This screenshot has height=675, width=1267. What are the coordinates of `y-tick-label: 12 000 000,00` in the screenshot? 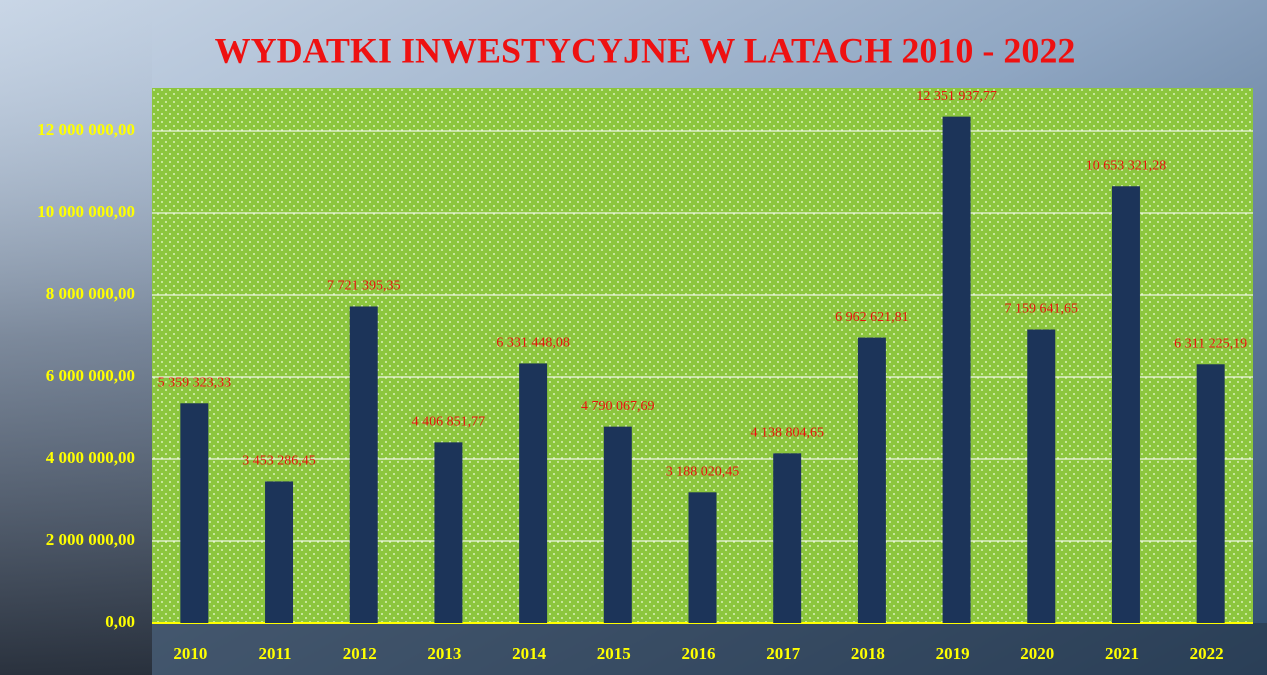 It's located at (86, 129).